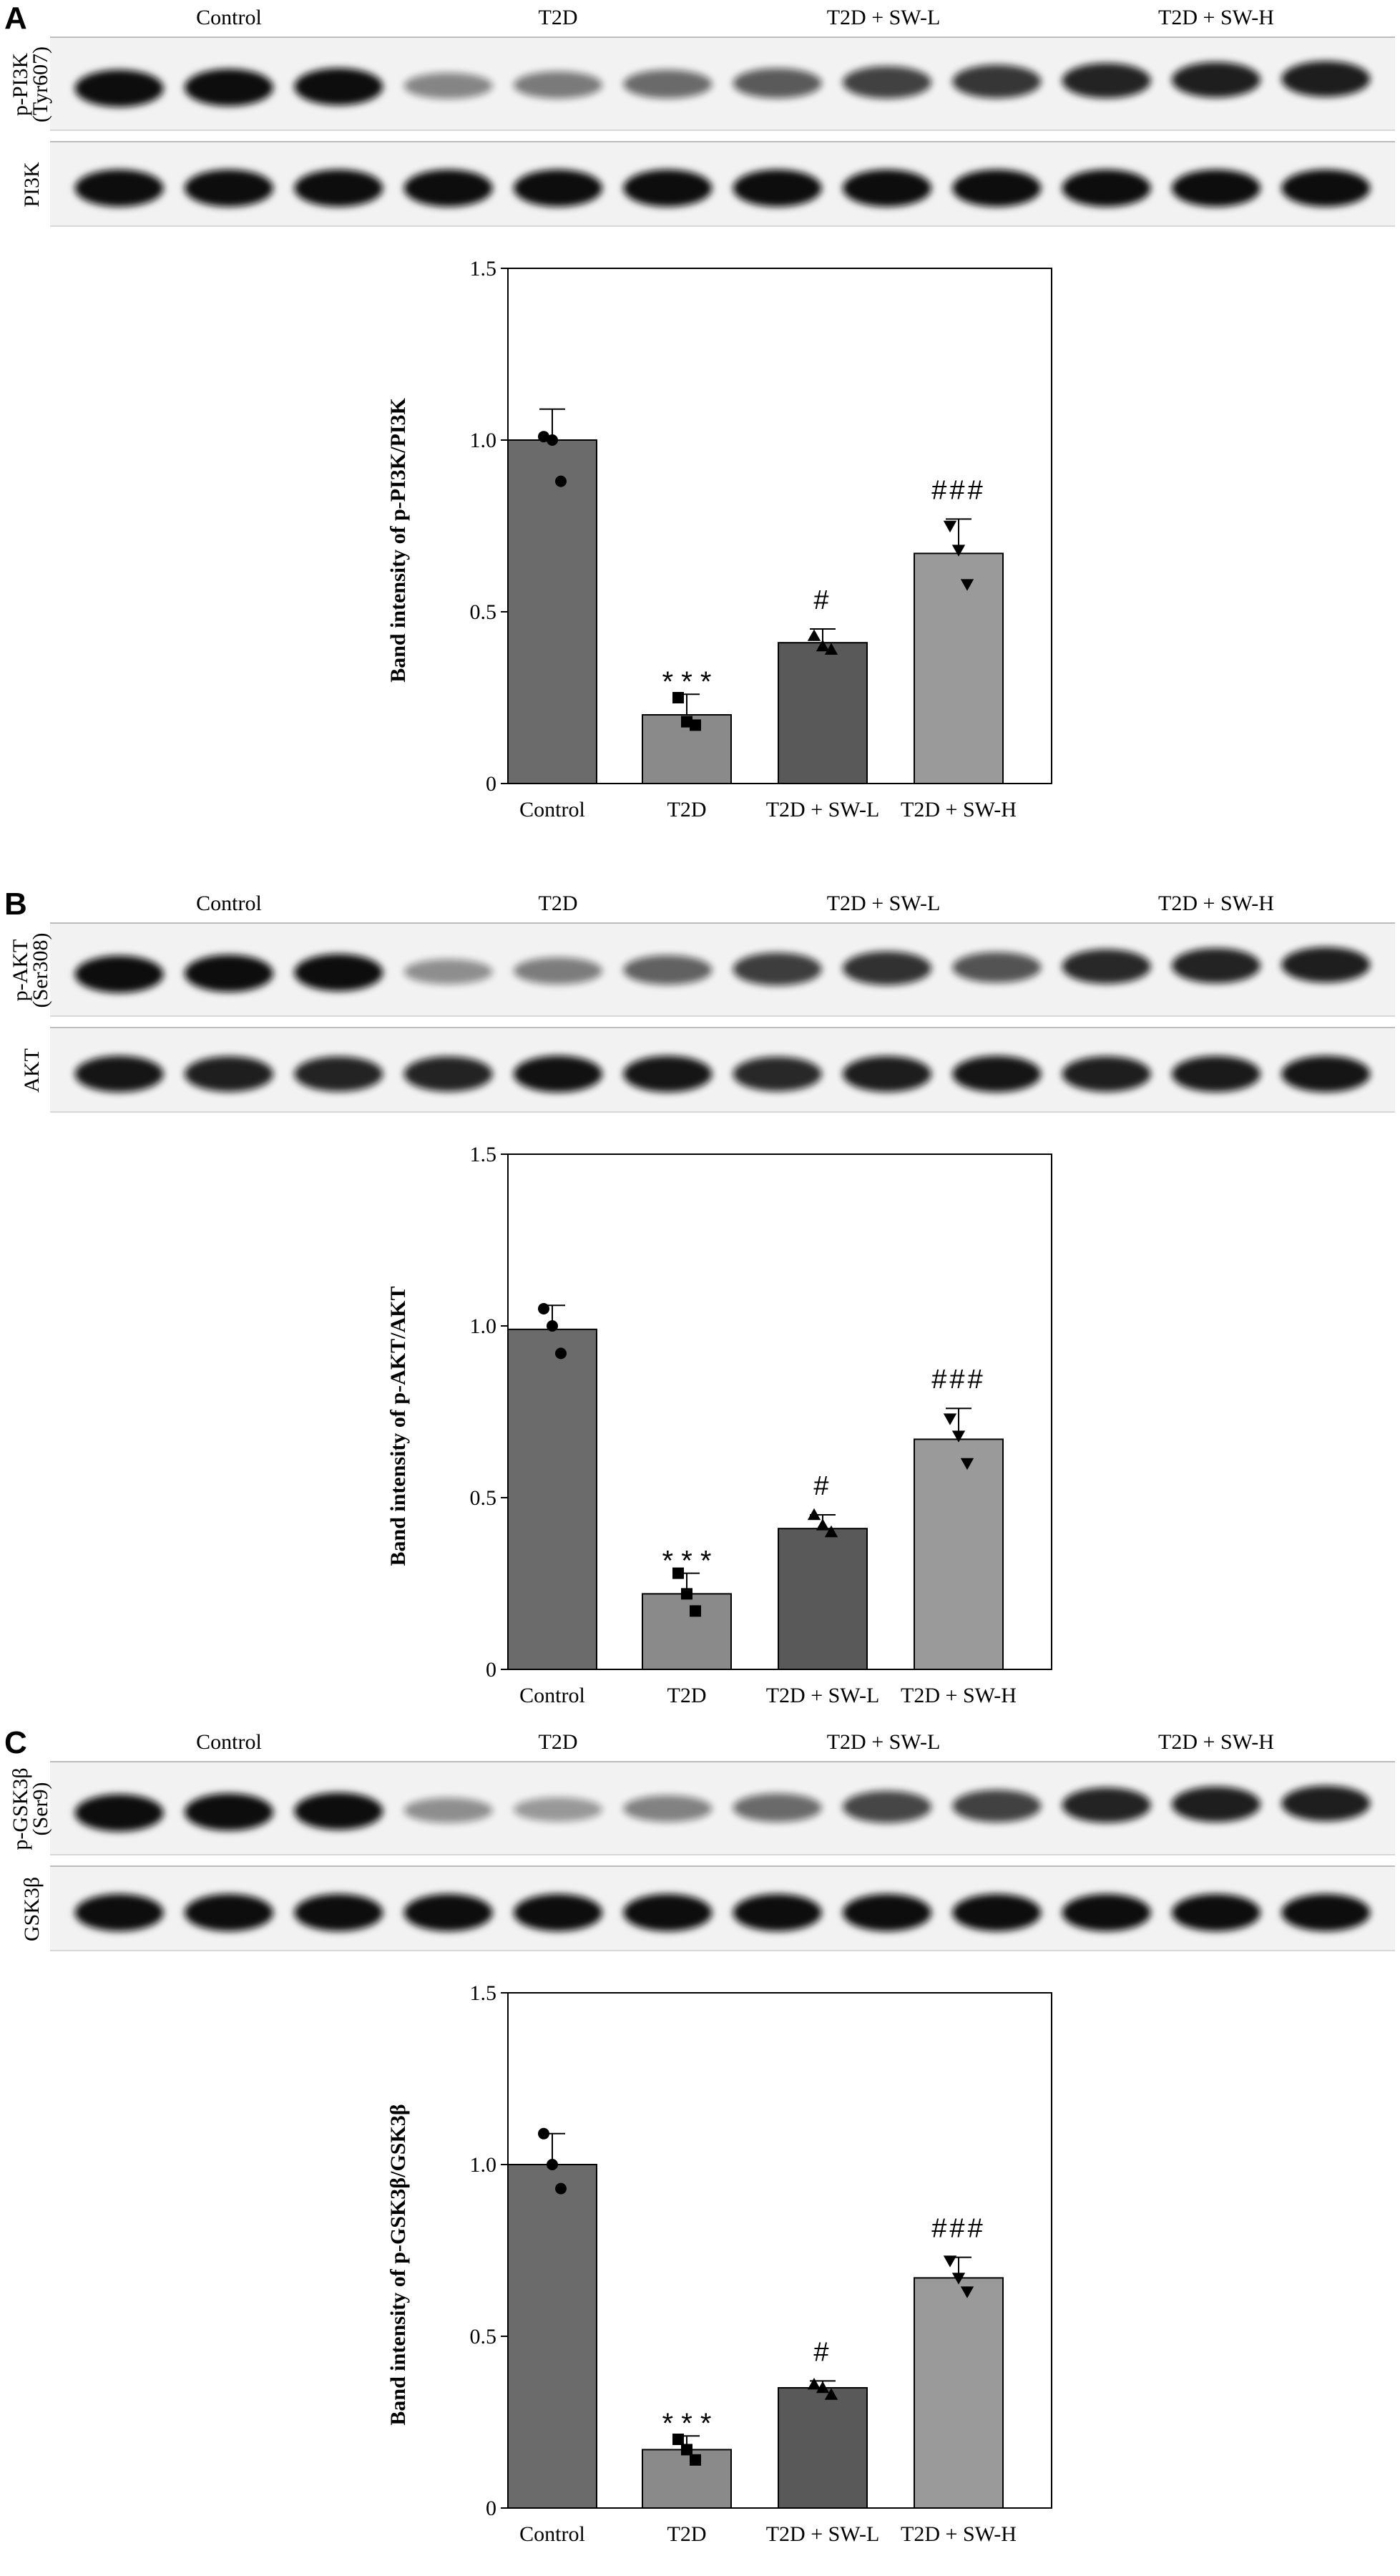 Image resolution: width=1400 pixels, height=2576 pixels. Describe the element at coordinates (398, 1426) in the screenshot. I see `y-axis-title: Band intensity of p-AKT/AKT` at that location.